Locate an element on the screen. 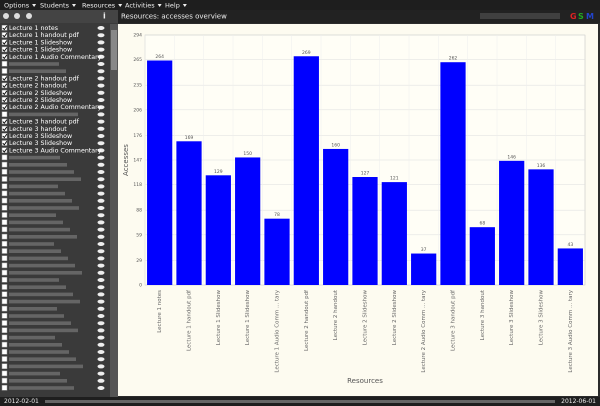 The height and width of the screenshot is (406, 600). resource-item: Lecture 2 Audio Commentary is located at coordinates (55, 107).